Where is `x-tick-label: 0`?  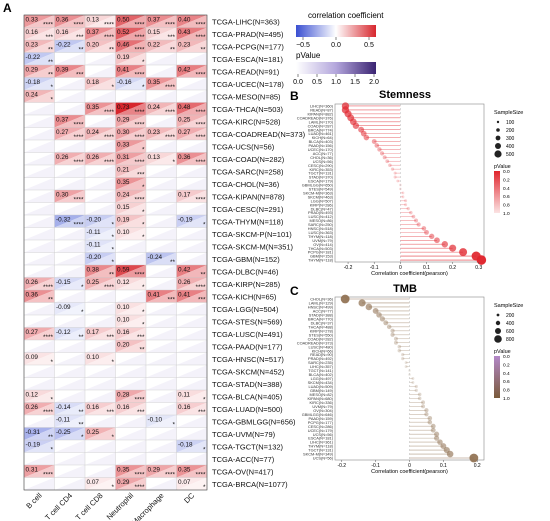
x-tick-label: 0 is located at coordinates (400, 268).